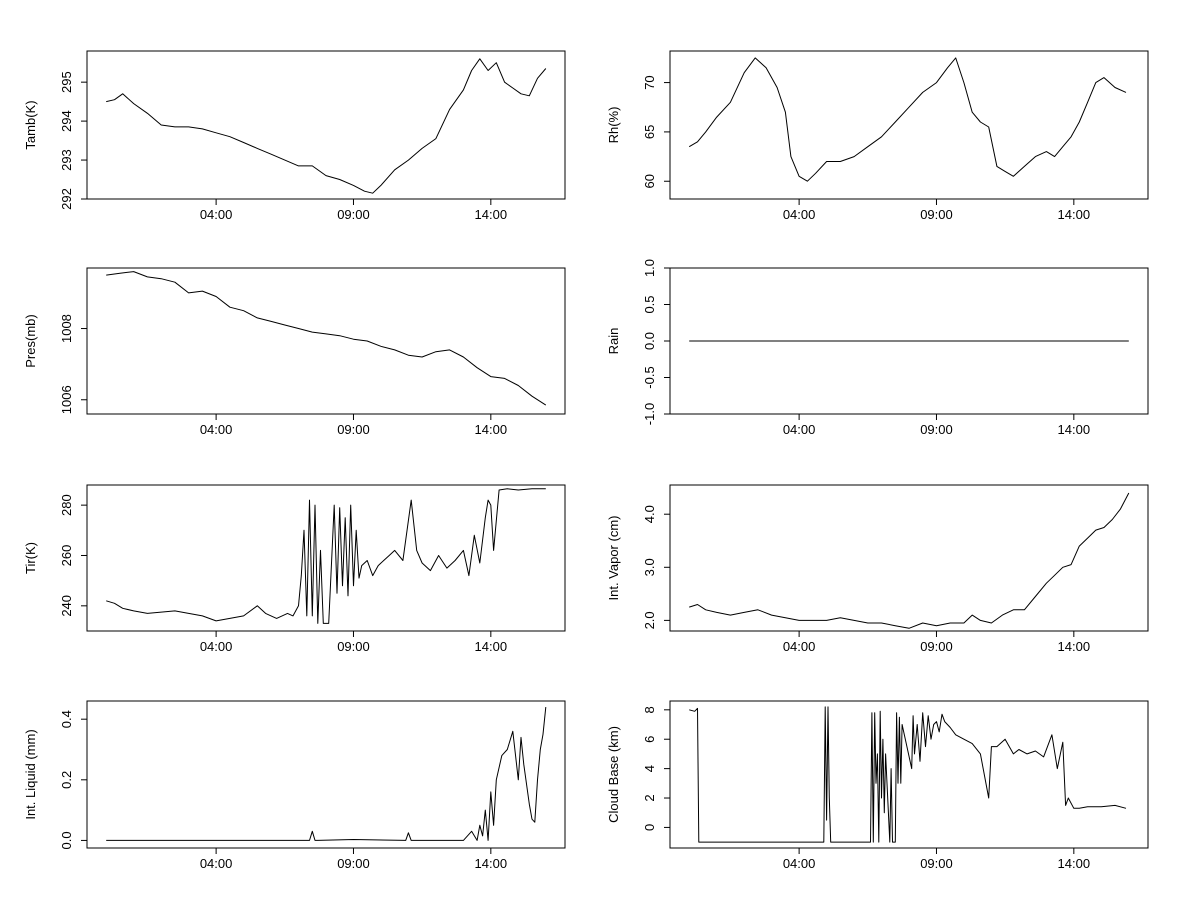 This screenshot has height=900, width=1200. I want to click on y-tick-label: -0.5, so click(649, 377).